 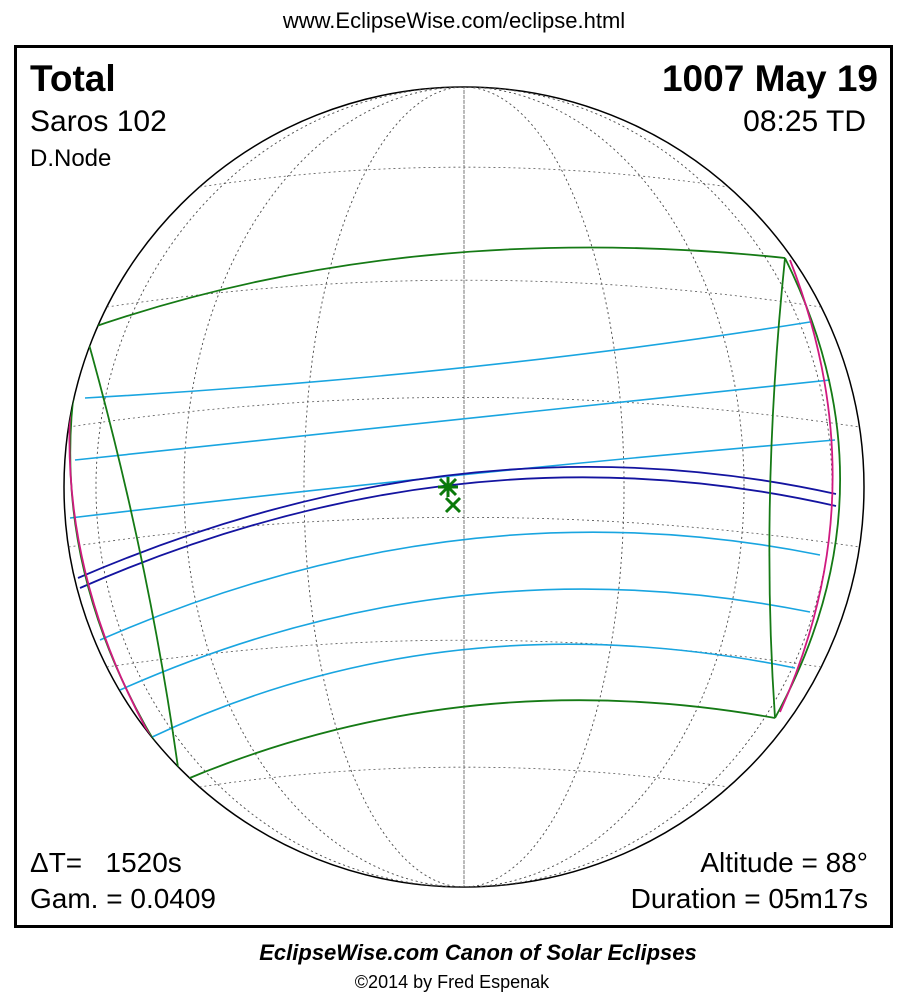 What do you see at coordinates (784, 862) in the screenshot?
I see `altitude: Altitude = 88°` at bounding box center [784, 862].